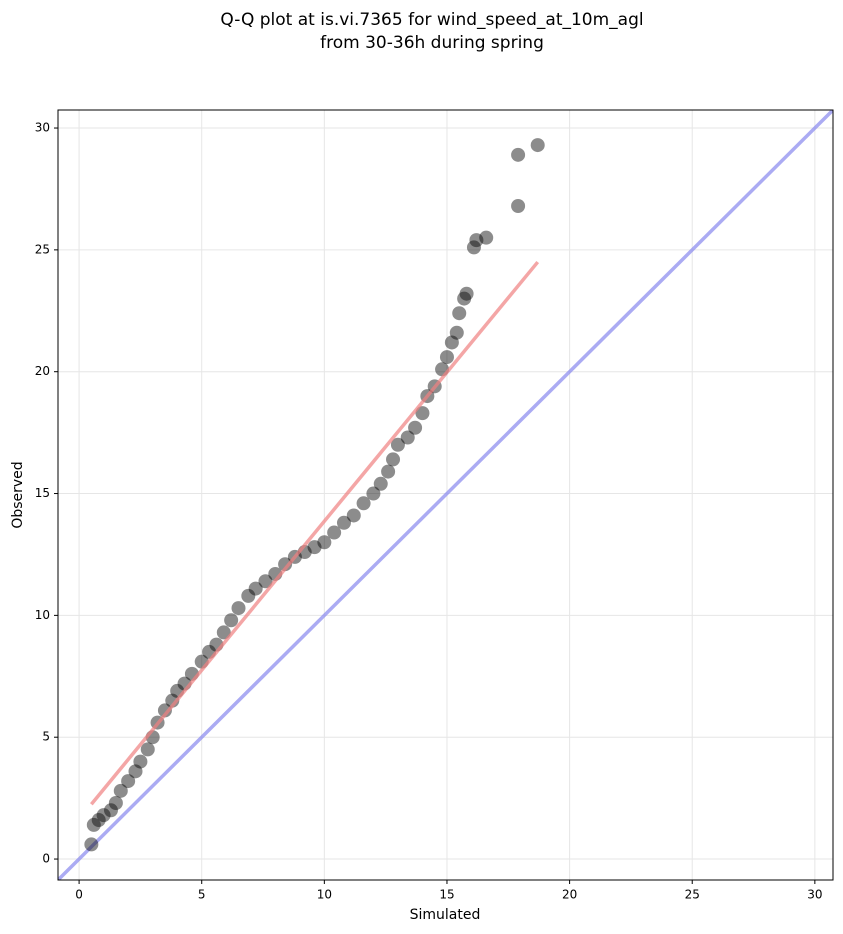 Image resolution: width=843 pixels, height=934 pixels. What do you see at coordinates (42, 615) in the screenshot?
I see `y-tick-label: 10` at bounding box center [42, 615].